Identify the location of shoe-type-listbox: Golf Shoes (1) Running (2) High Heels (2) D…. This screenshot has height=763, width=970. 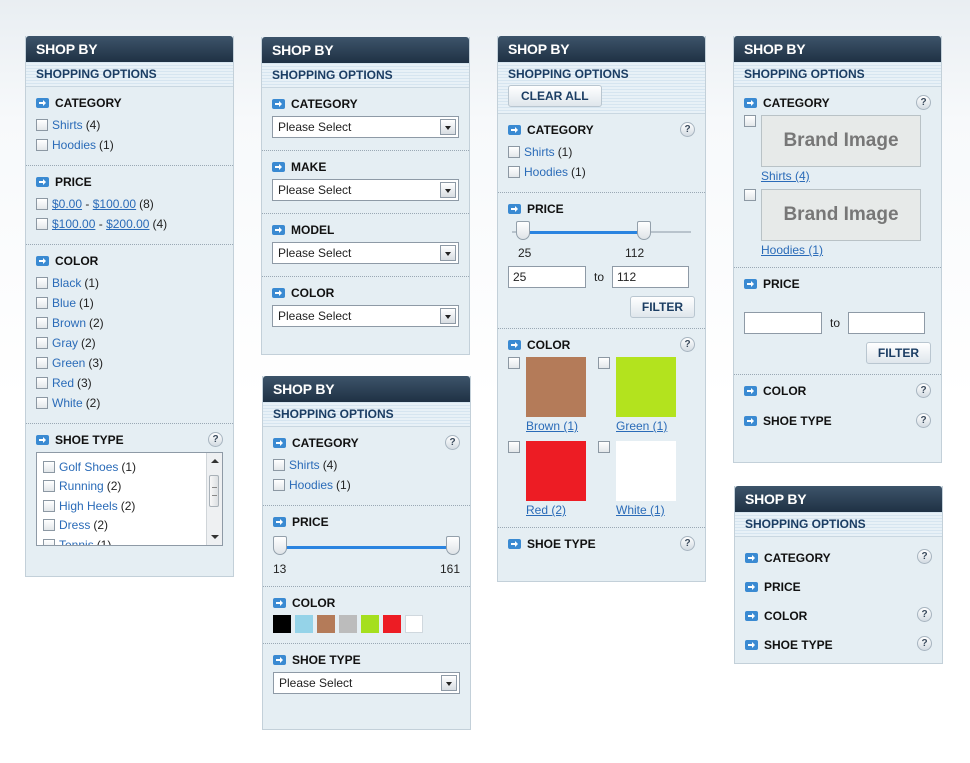
(129, 499).